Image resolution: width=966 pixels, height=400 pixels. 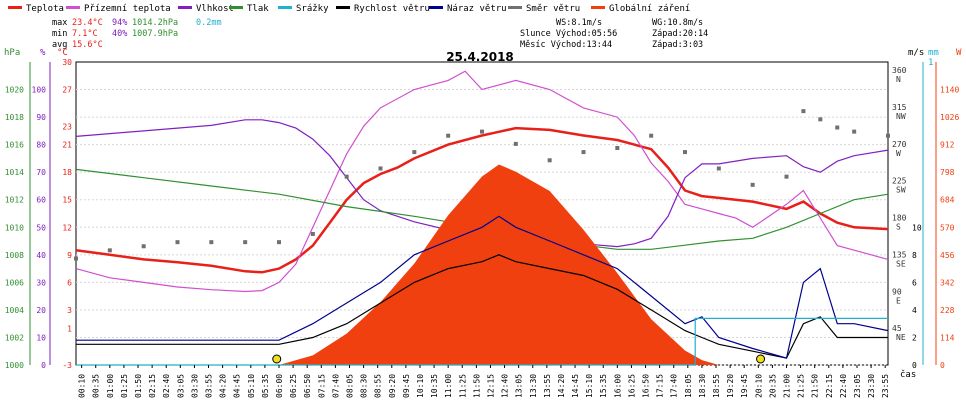 I want to click on tick-temp-1: 1, so click(x=69, y=328).